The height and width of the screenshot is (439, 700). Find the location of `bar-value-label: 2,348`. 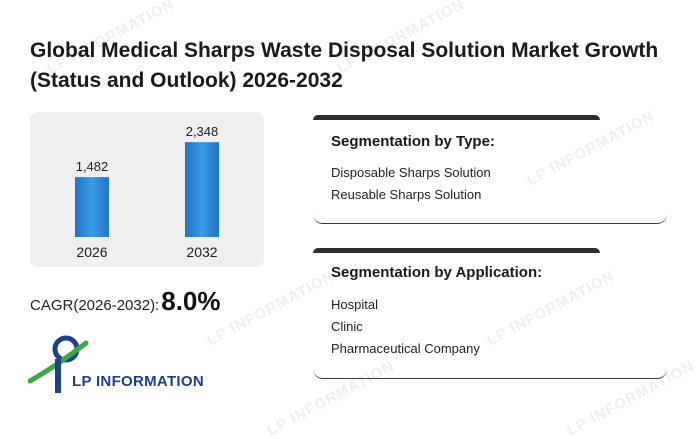

bar-value-label: 2,348 is located at coordinates (202, 131).